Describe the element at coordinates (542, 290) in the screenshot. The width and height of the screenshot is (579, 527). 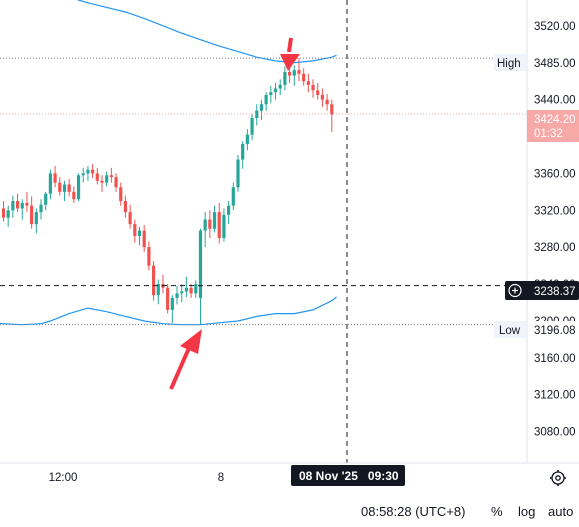
I see `crosshair-price-tag: 3238.37` at that location.